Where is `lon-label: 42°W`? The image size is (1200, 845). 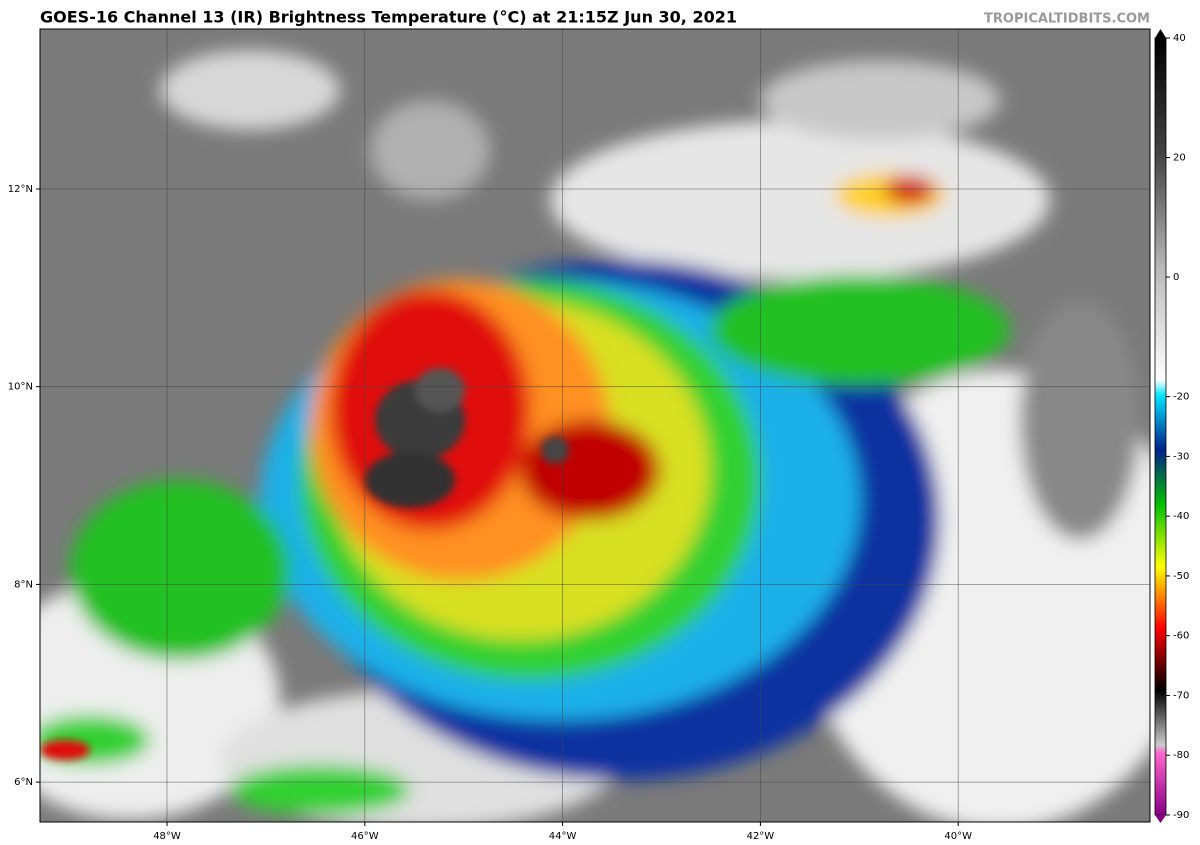
lon-label: 42°W is located at coordinates (761, 836).